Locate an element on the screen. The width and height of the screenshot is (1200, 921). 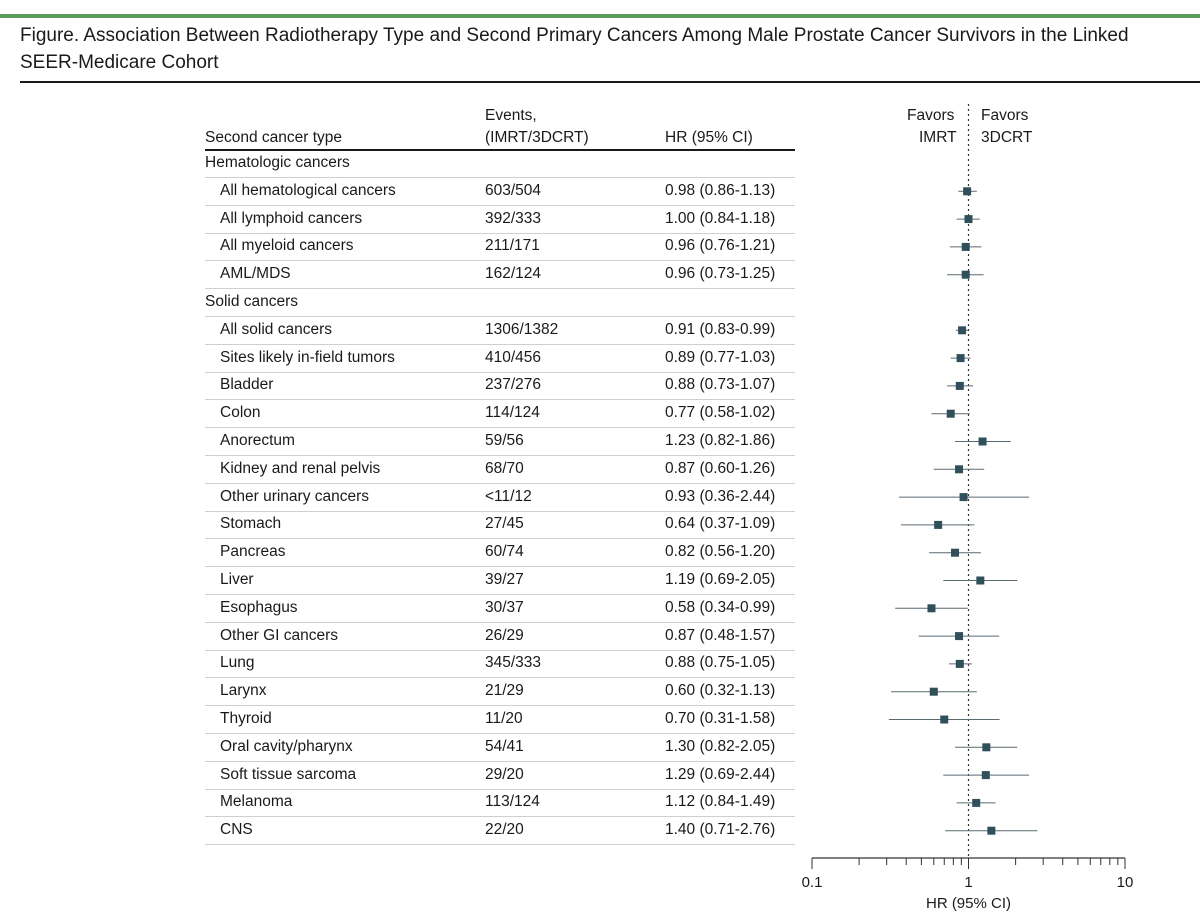
events-cell: 603/504 is located at coordinates (513, 190).